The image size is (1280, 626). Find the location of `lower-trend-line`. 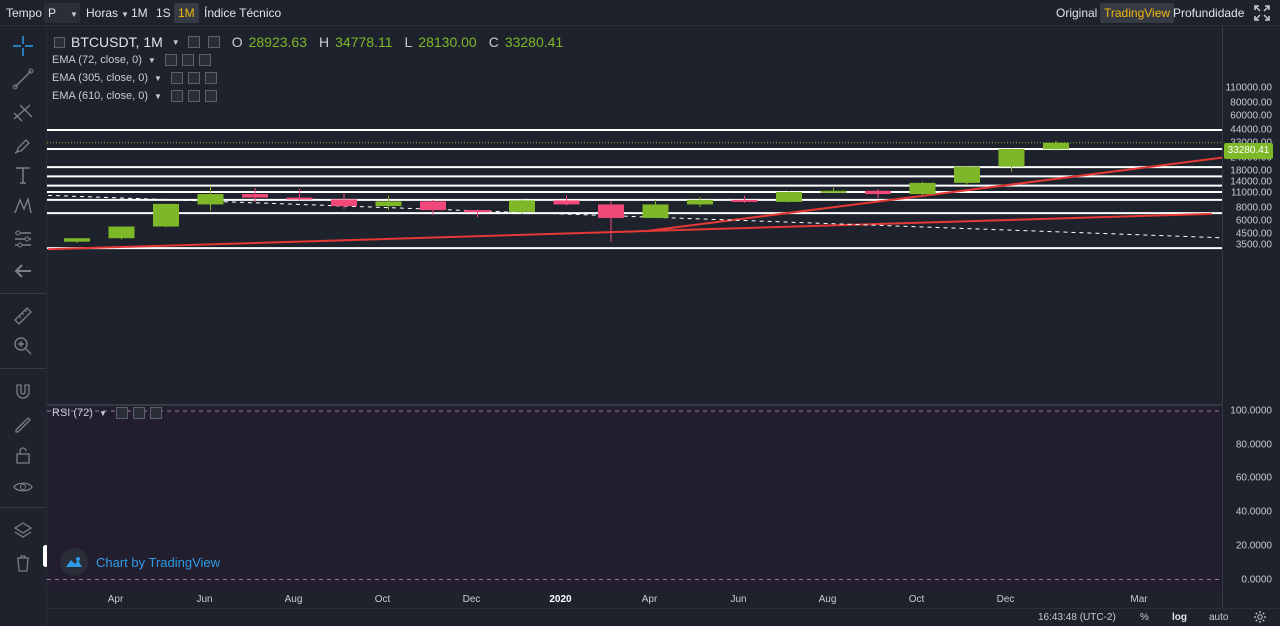

lower-trend-line is located at coordinates (929, 222).